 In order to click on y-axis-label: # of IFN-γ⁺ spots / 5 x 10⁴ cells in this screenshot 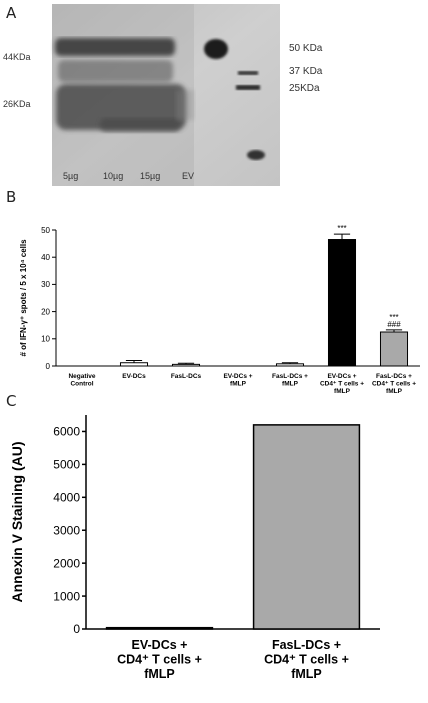, I will do `click(23, 298)`.